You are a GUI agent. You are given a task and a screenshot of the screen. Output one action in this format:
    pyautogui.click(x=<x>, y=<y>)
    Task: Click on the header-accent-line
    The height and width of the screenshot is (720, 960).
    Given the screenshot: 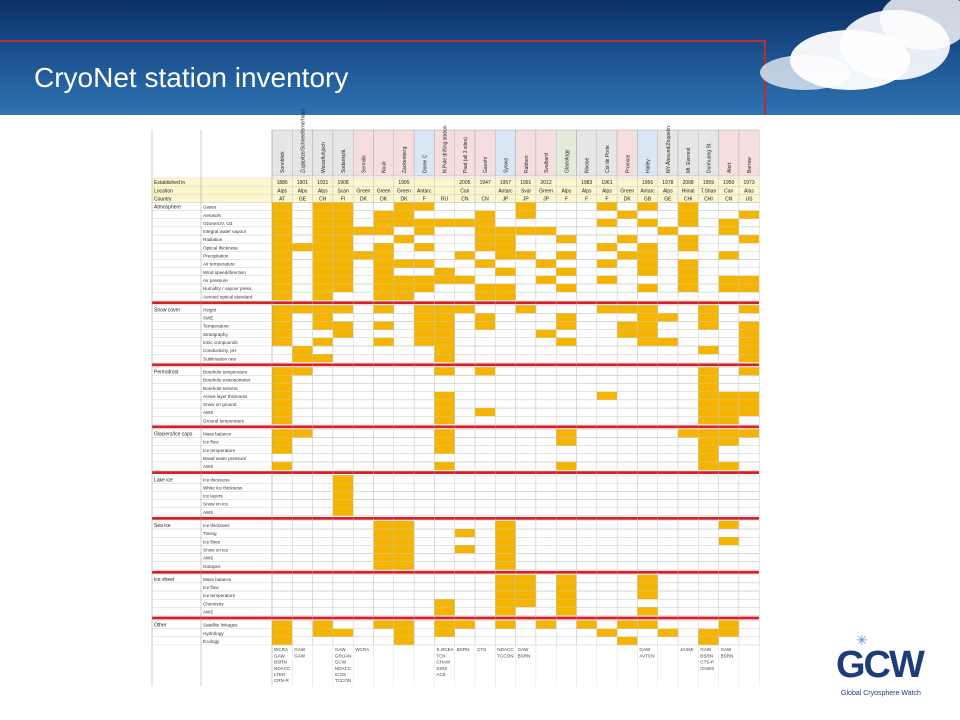 What is the action you would take?
    pyautogui.click(x=383, y=41)
    